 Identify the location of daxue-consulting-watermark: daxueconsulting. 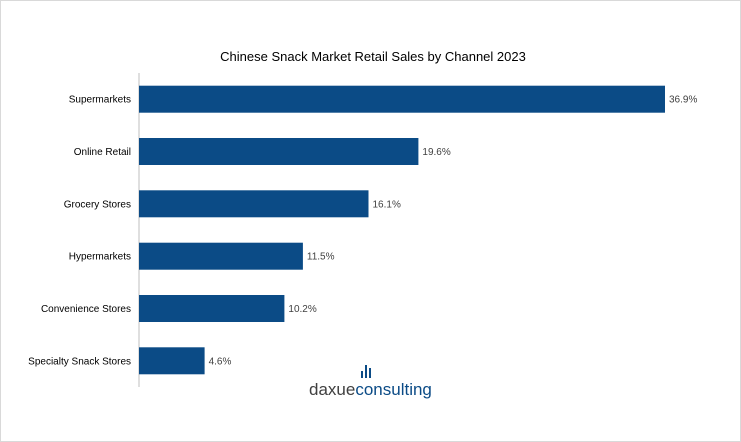
(370, 382).